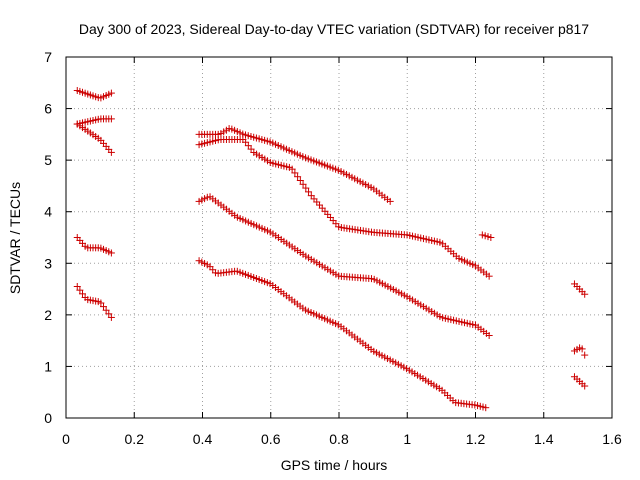 Image resolution: width=640 pixels, height=480 pixels. I want to click on x-tick-label: 1.6, so click(612, 439).